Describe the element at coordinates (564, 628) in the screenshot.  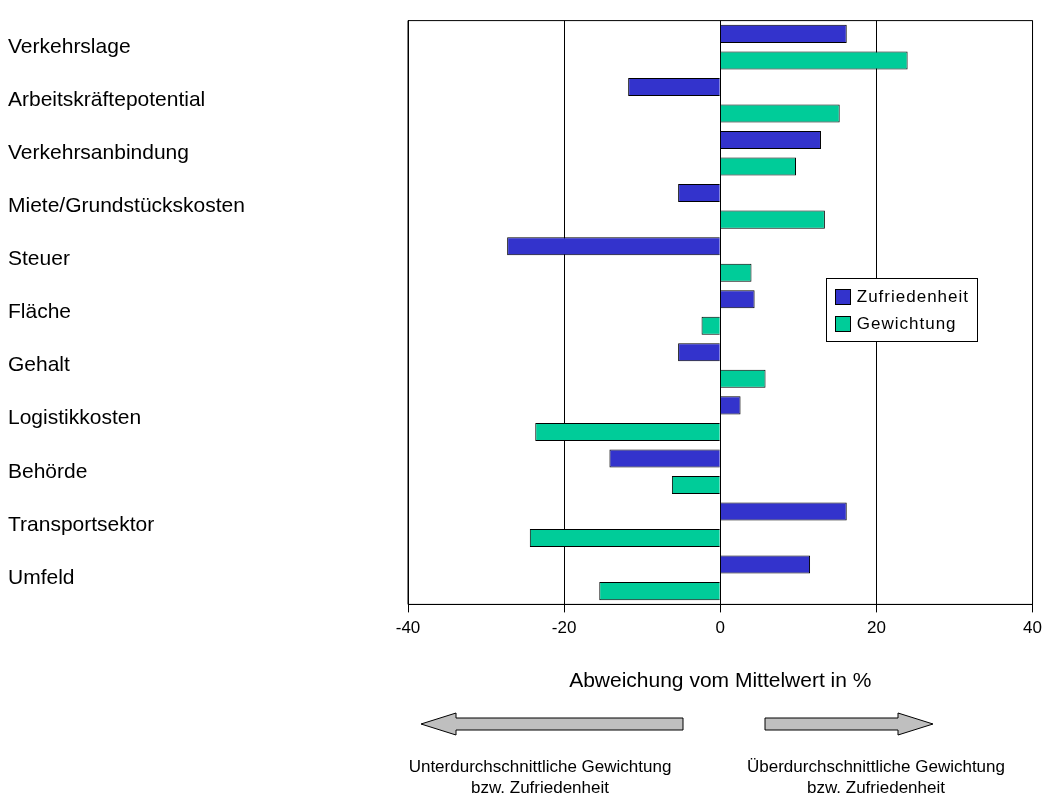
I see `x-tick-label: -20` at that location.